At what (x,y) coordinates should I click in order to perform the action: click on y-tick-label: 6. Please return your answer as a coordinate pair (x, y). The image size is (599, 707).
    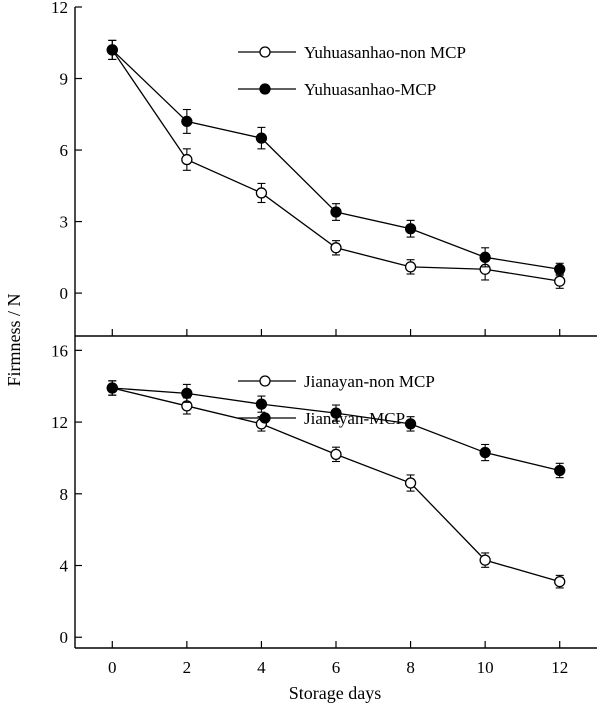
    Looking at the image, I should click on (64, 150).